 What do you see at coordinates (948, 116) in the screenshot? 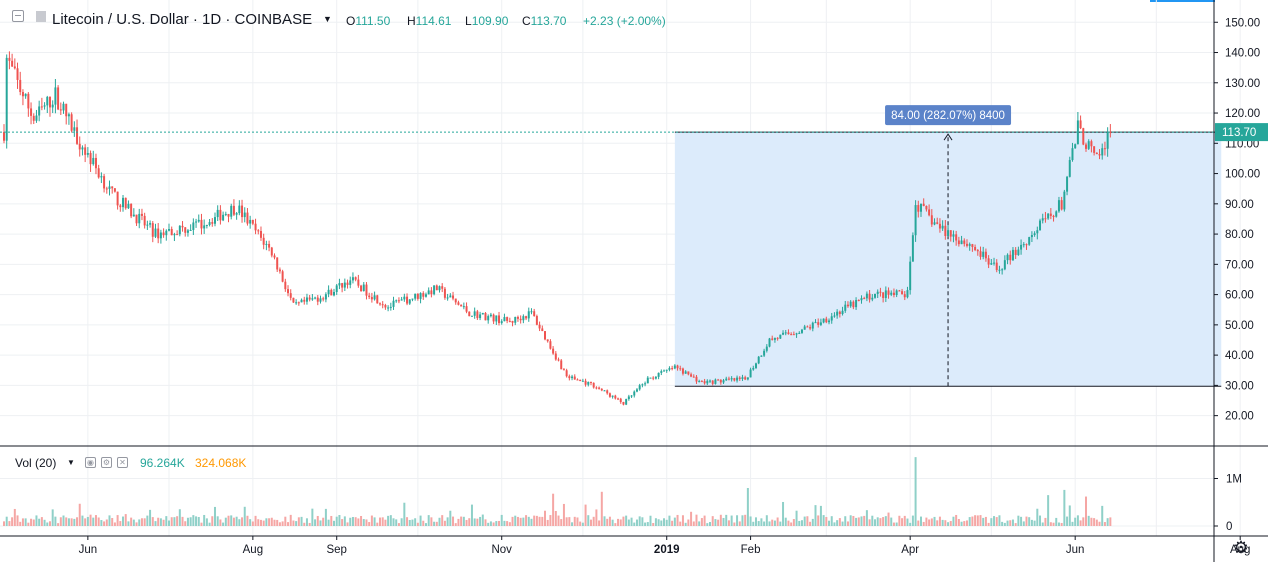
I see `range-label-text: 84.00 (282.07%) 8400` at bounding box center [948, 116].